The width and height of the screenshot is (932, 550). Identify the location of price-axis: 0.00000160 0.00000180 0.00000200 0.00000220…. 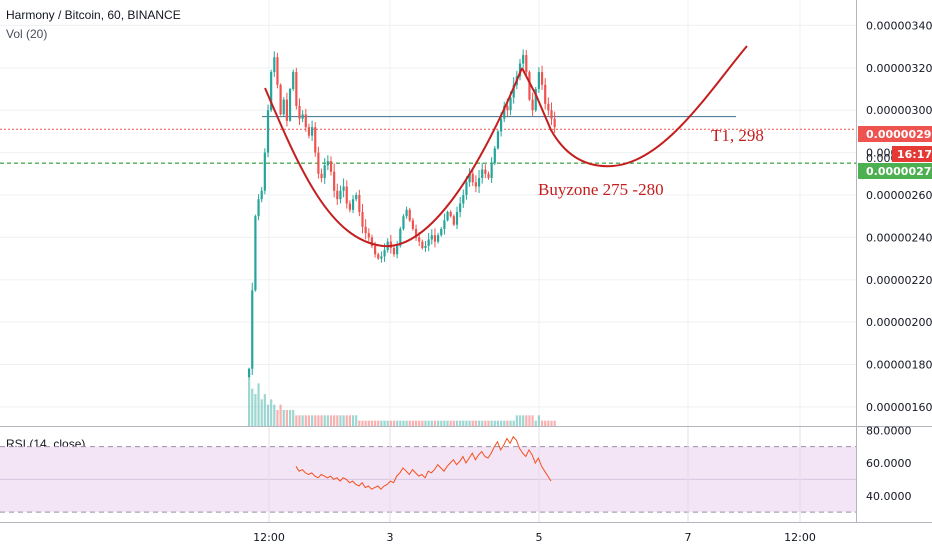
(899, 216).